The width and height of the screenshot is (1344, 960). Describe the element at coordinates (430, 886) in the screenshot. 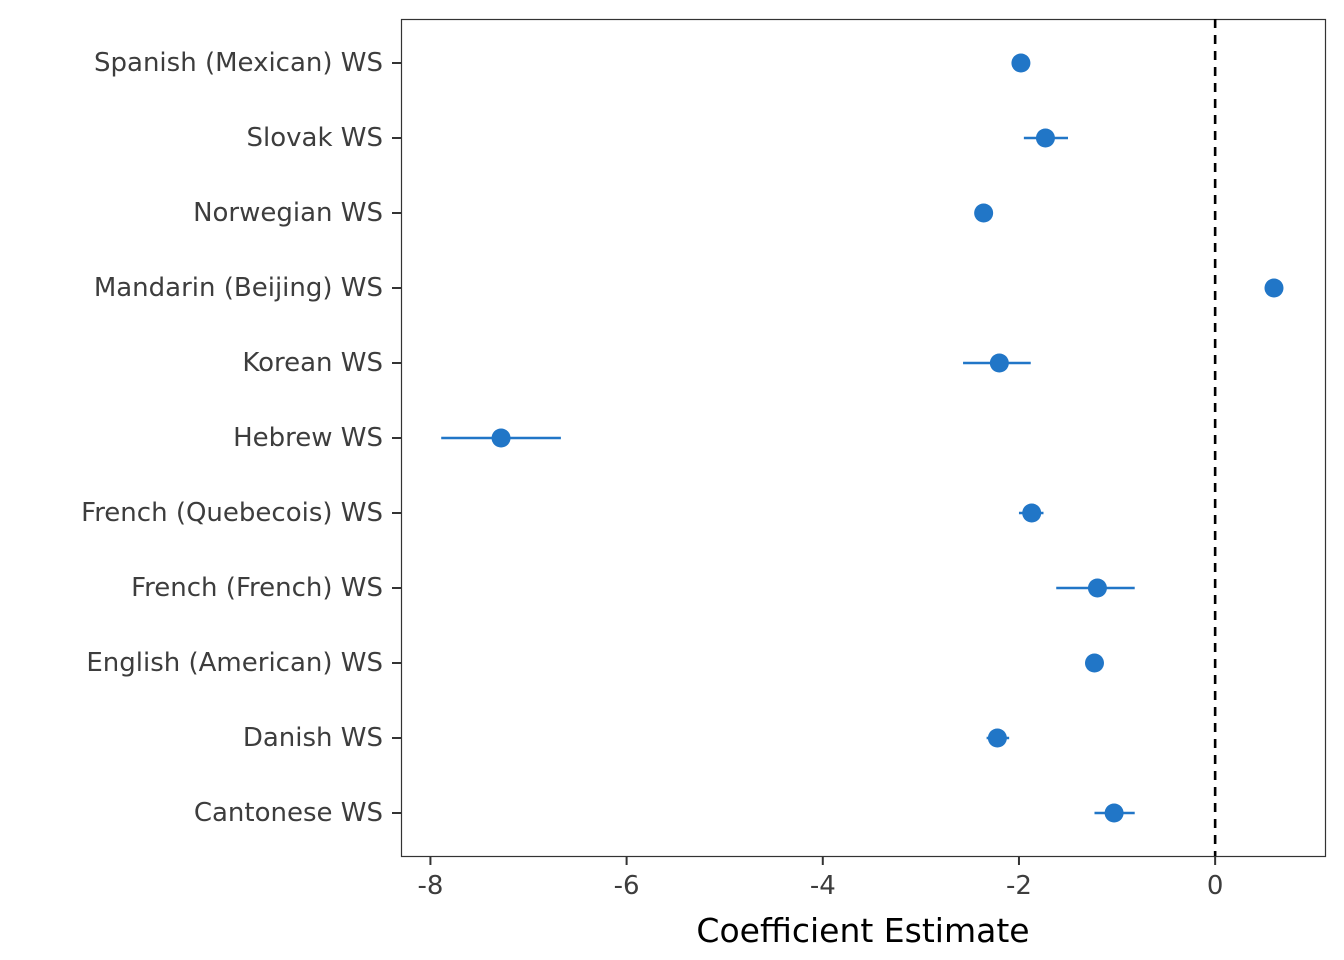

I see `x-tick-label: -8` at that location.